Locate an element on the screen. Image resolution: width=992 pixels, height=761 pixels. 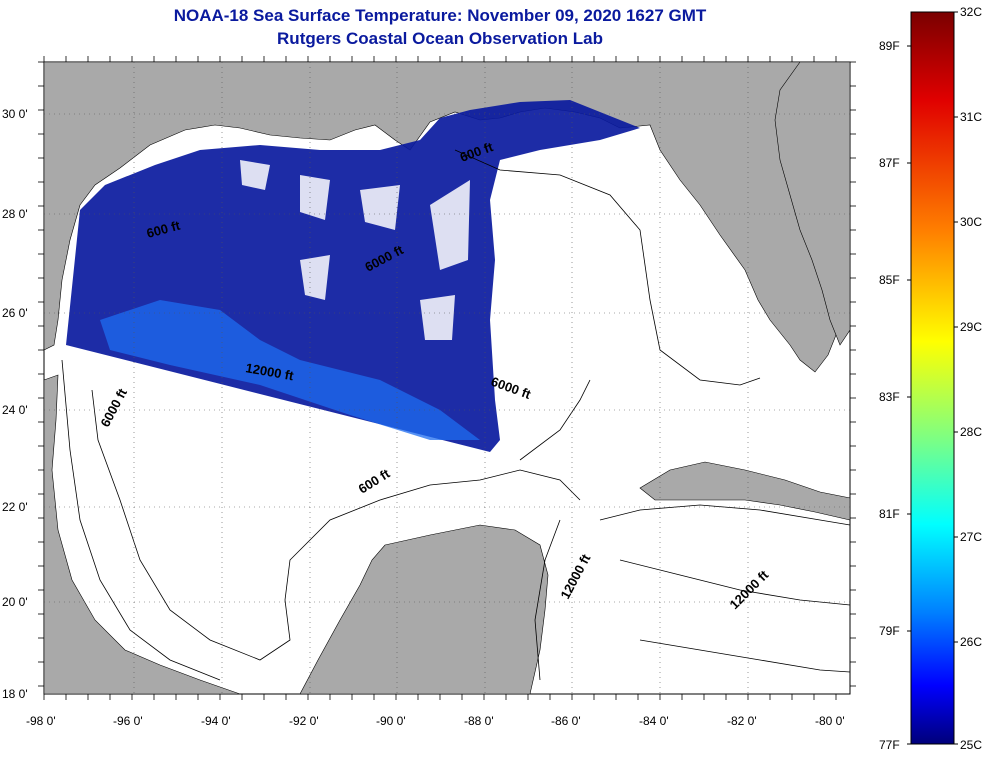
land-florida is located at coordinates (812, 203).